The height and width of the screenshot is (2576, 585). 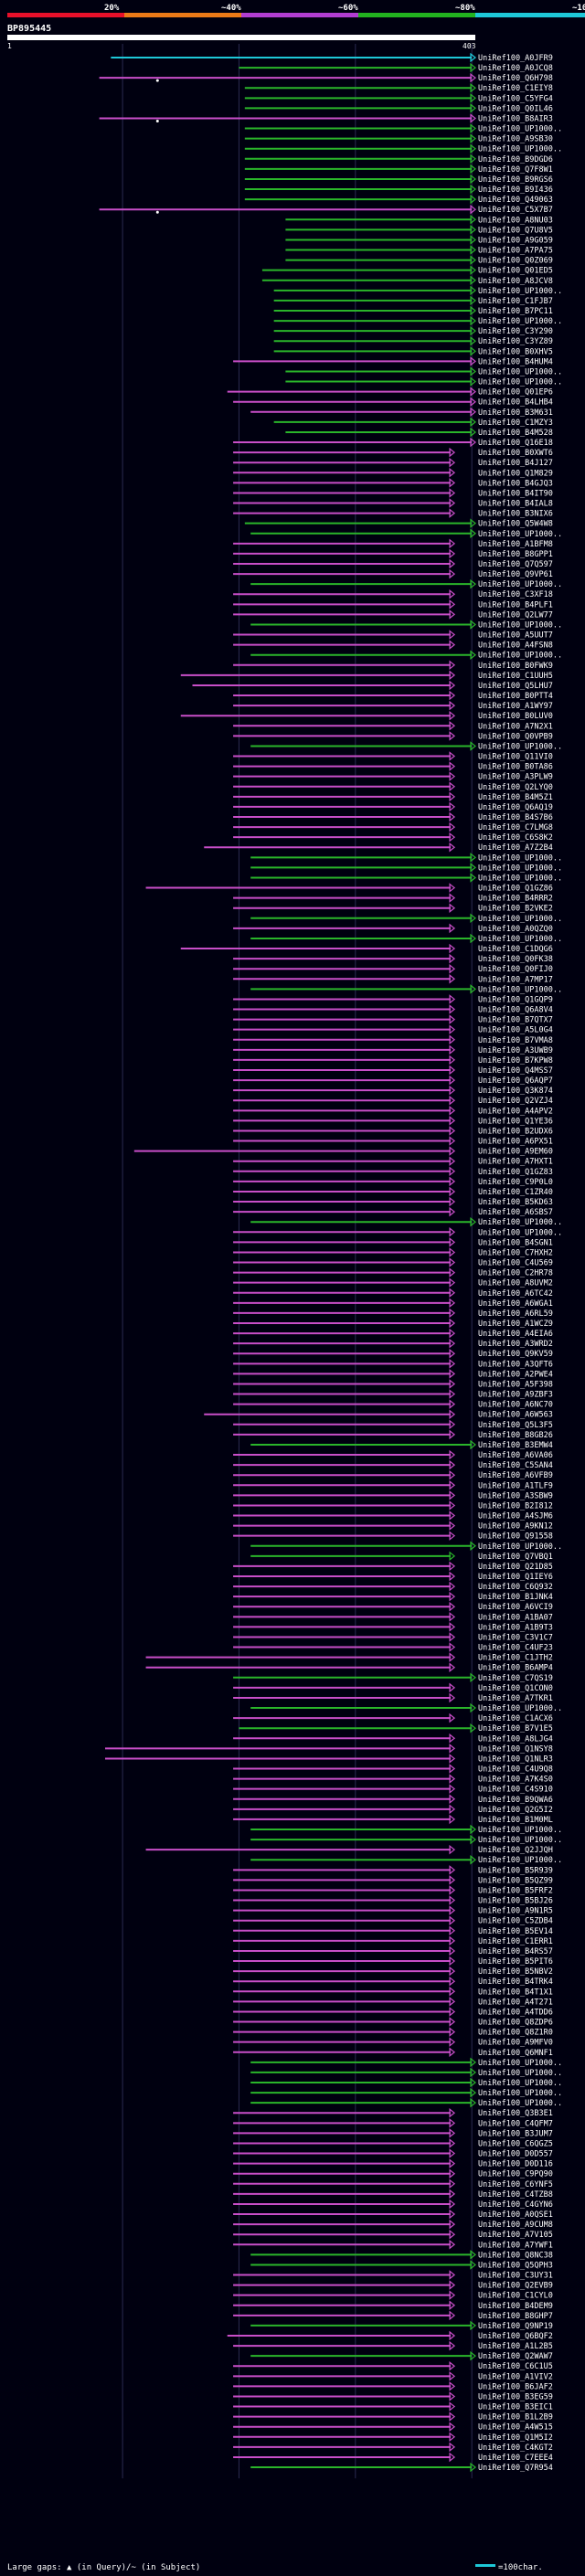 I want to click on hit-label: UniRef100_Q7F8W1, so click(x=515, y=170).